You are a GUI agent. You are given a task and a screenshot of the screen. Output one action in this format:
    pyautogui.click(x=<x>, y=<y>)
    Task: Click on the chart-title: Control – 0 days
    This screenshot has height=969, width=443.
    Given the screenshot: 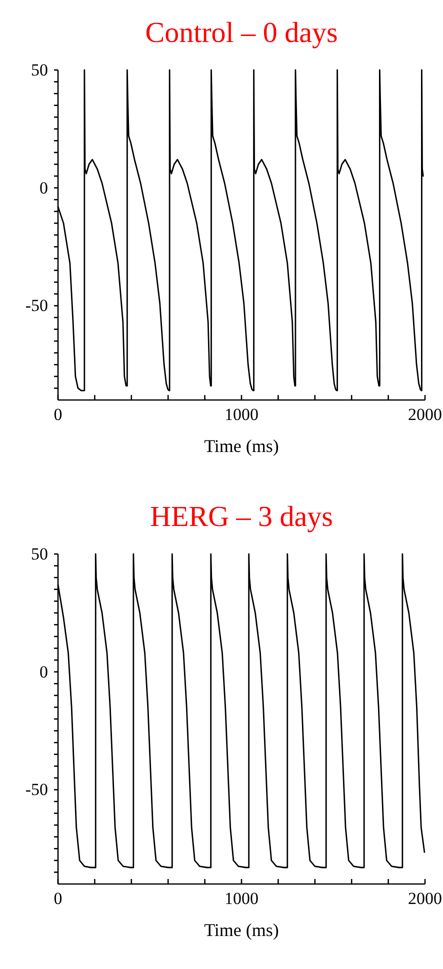 What is the action you would take?
    pyautogui.click(x=241, y=33)
    